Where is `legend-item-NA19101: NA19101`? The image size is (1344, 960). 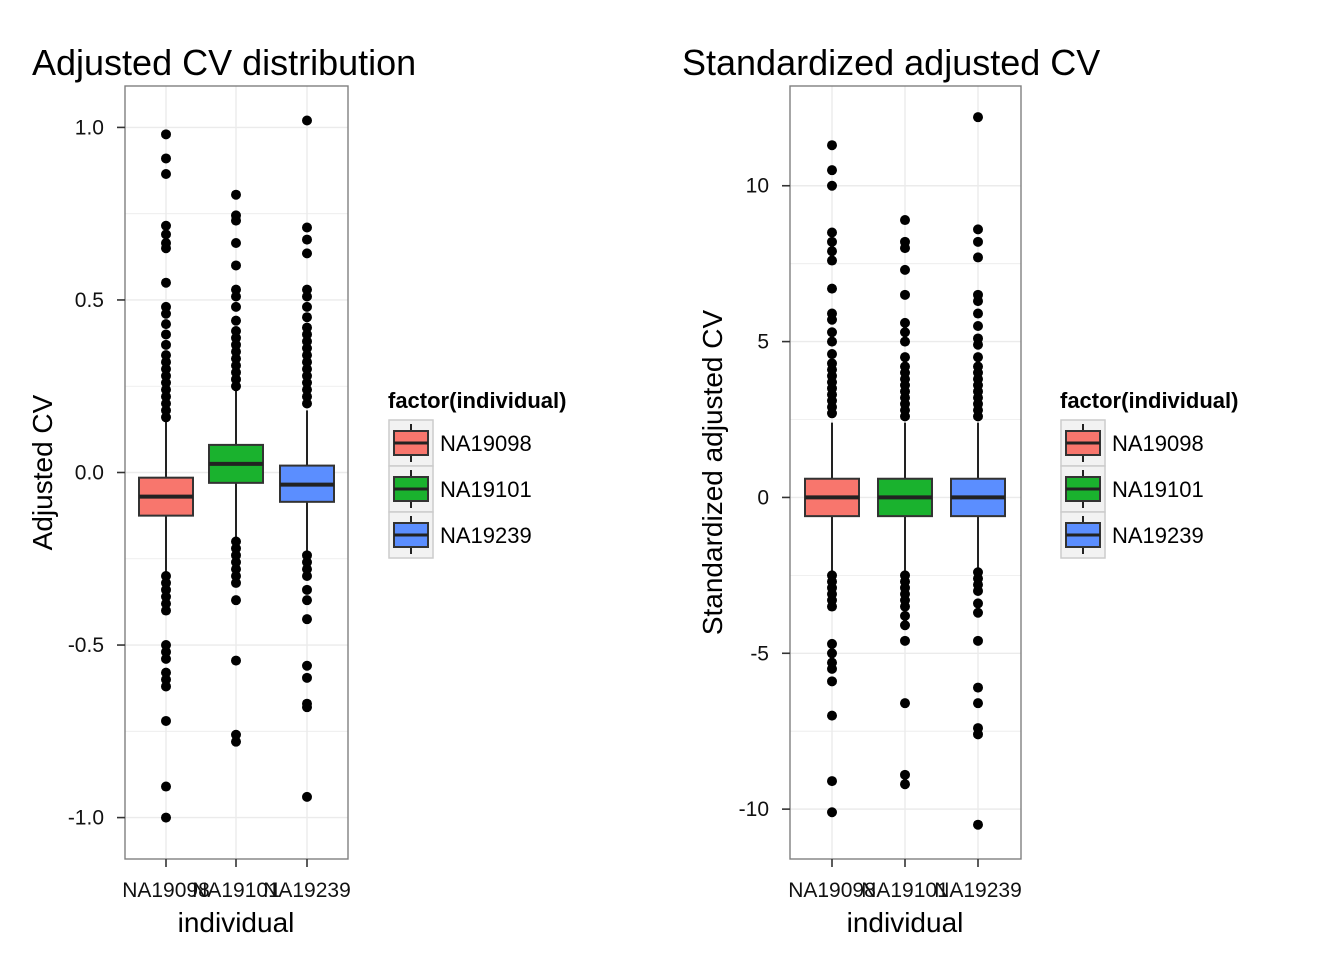 legend-item-NA19101: NA19101 is located at coordinates (460, 489).